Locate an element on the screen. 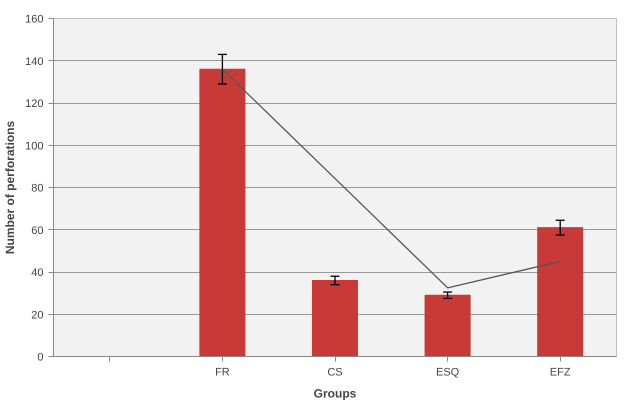 This screenshot has width=630, height=405. x-tick-label: FR is located at coordinates (222, 372).